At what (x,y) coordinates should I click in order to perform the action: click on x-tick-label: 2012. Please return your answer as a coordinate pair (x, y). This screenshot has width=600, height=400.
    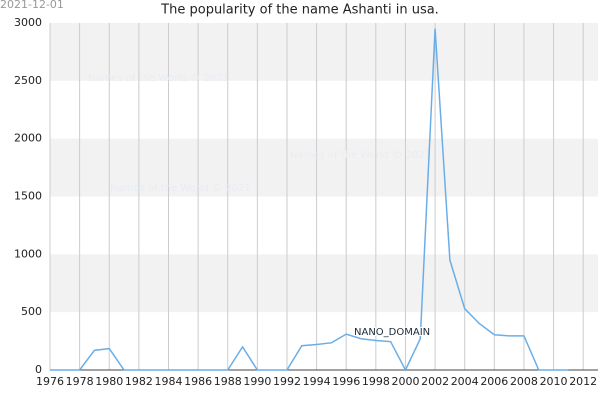
    Looking at the image, I should click on (583, 381).